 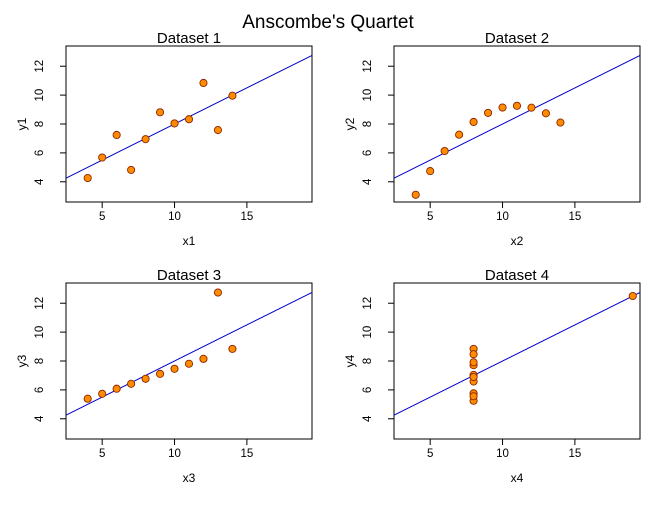 I want to click on panel-2-frame, so click(x=517, y=124).